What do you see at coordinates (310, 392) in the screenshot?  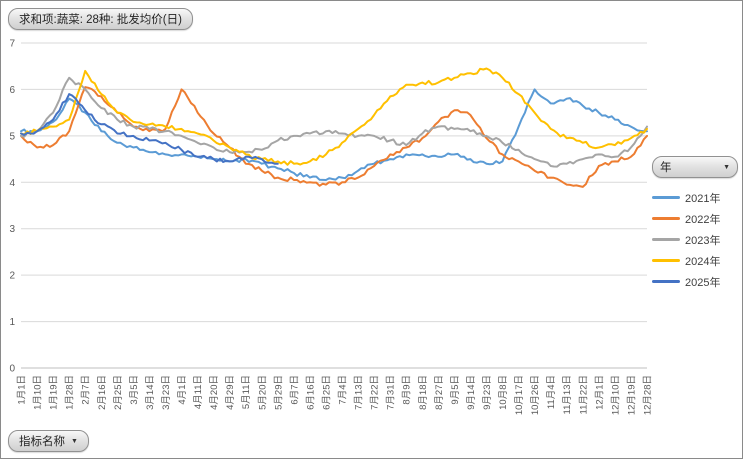 I see `x-axis-tick-label: 6月16日` at bounding box center [310, 392].